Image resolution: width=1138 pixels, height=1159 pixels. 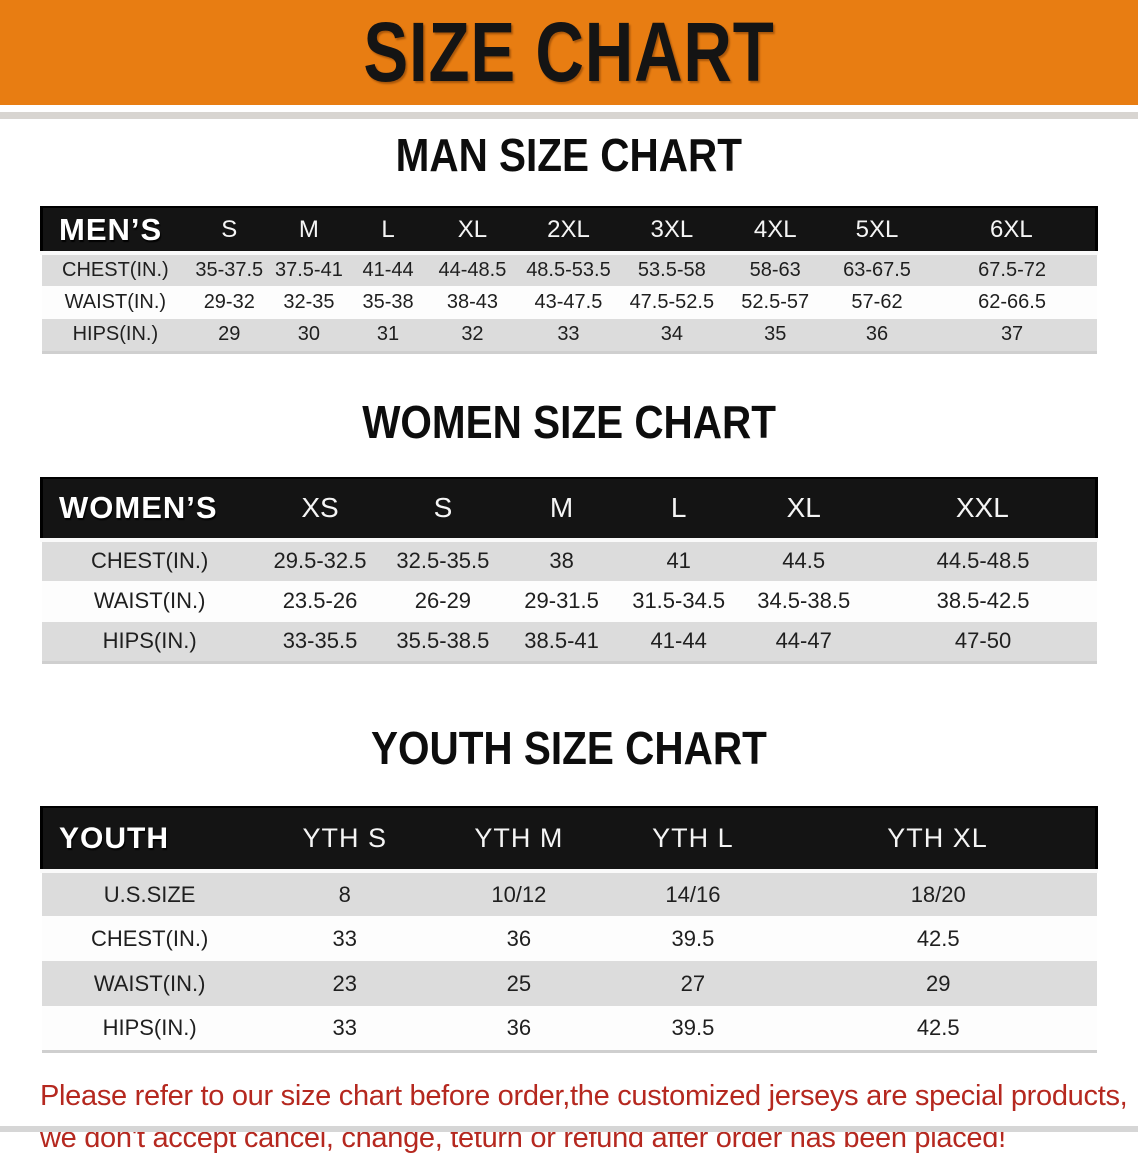 I want to click on size-chart-banner: SIZE CHART, so click(x=569, y=52).